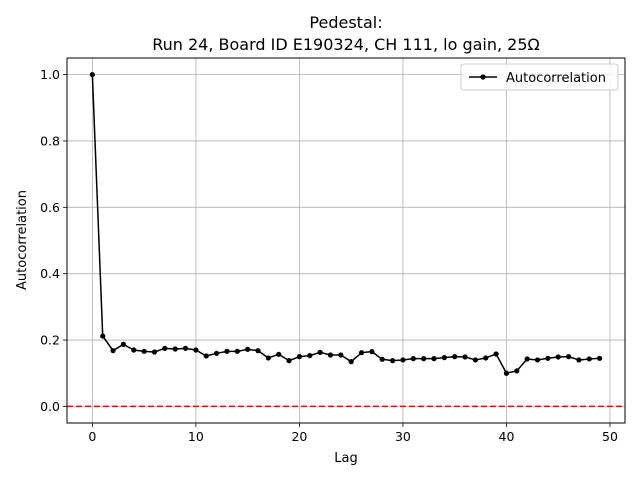  Describe the element at coordinates (50, 273) in the screenshot. I see `y-tick-label: 0.4` at that location.